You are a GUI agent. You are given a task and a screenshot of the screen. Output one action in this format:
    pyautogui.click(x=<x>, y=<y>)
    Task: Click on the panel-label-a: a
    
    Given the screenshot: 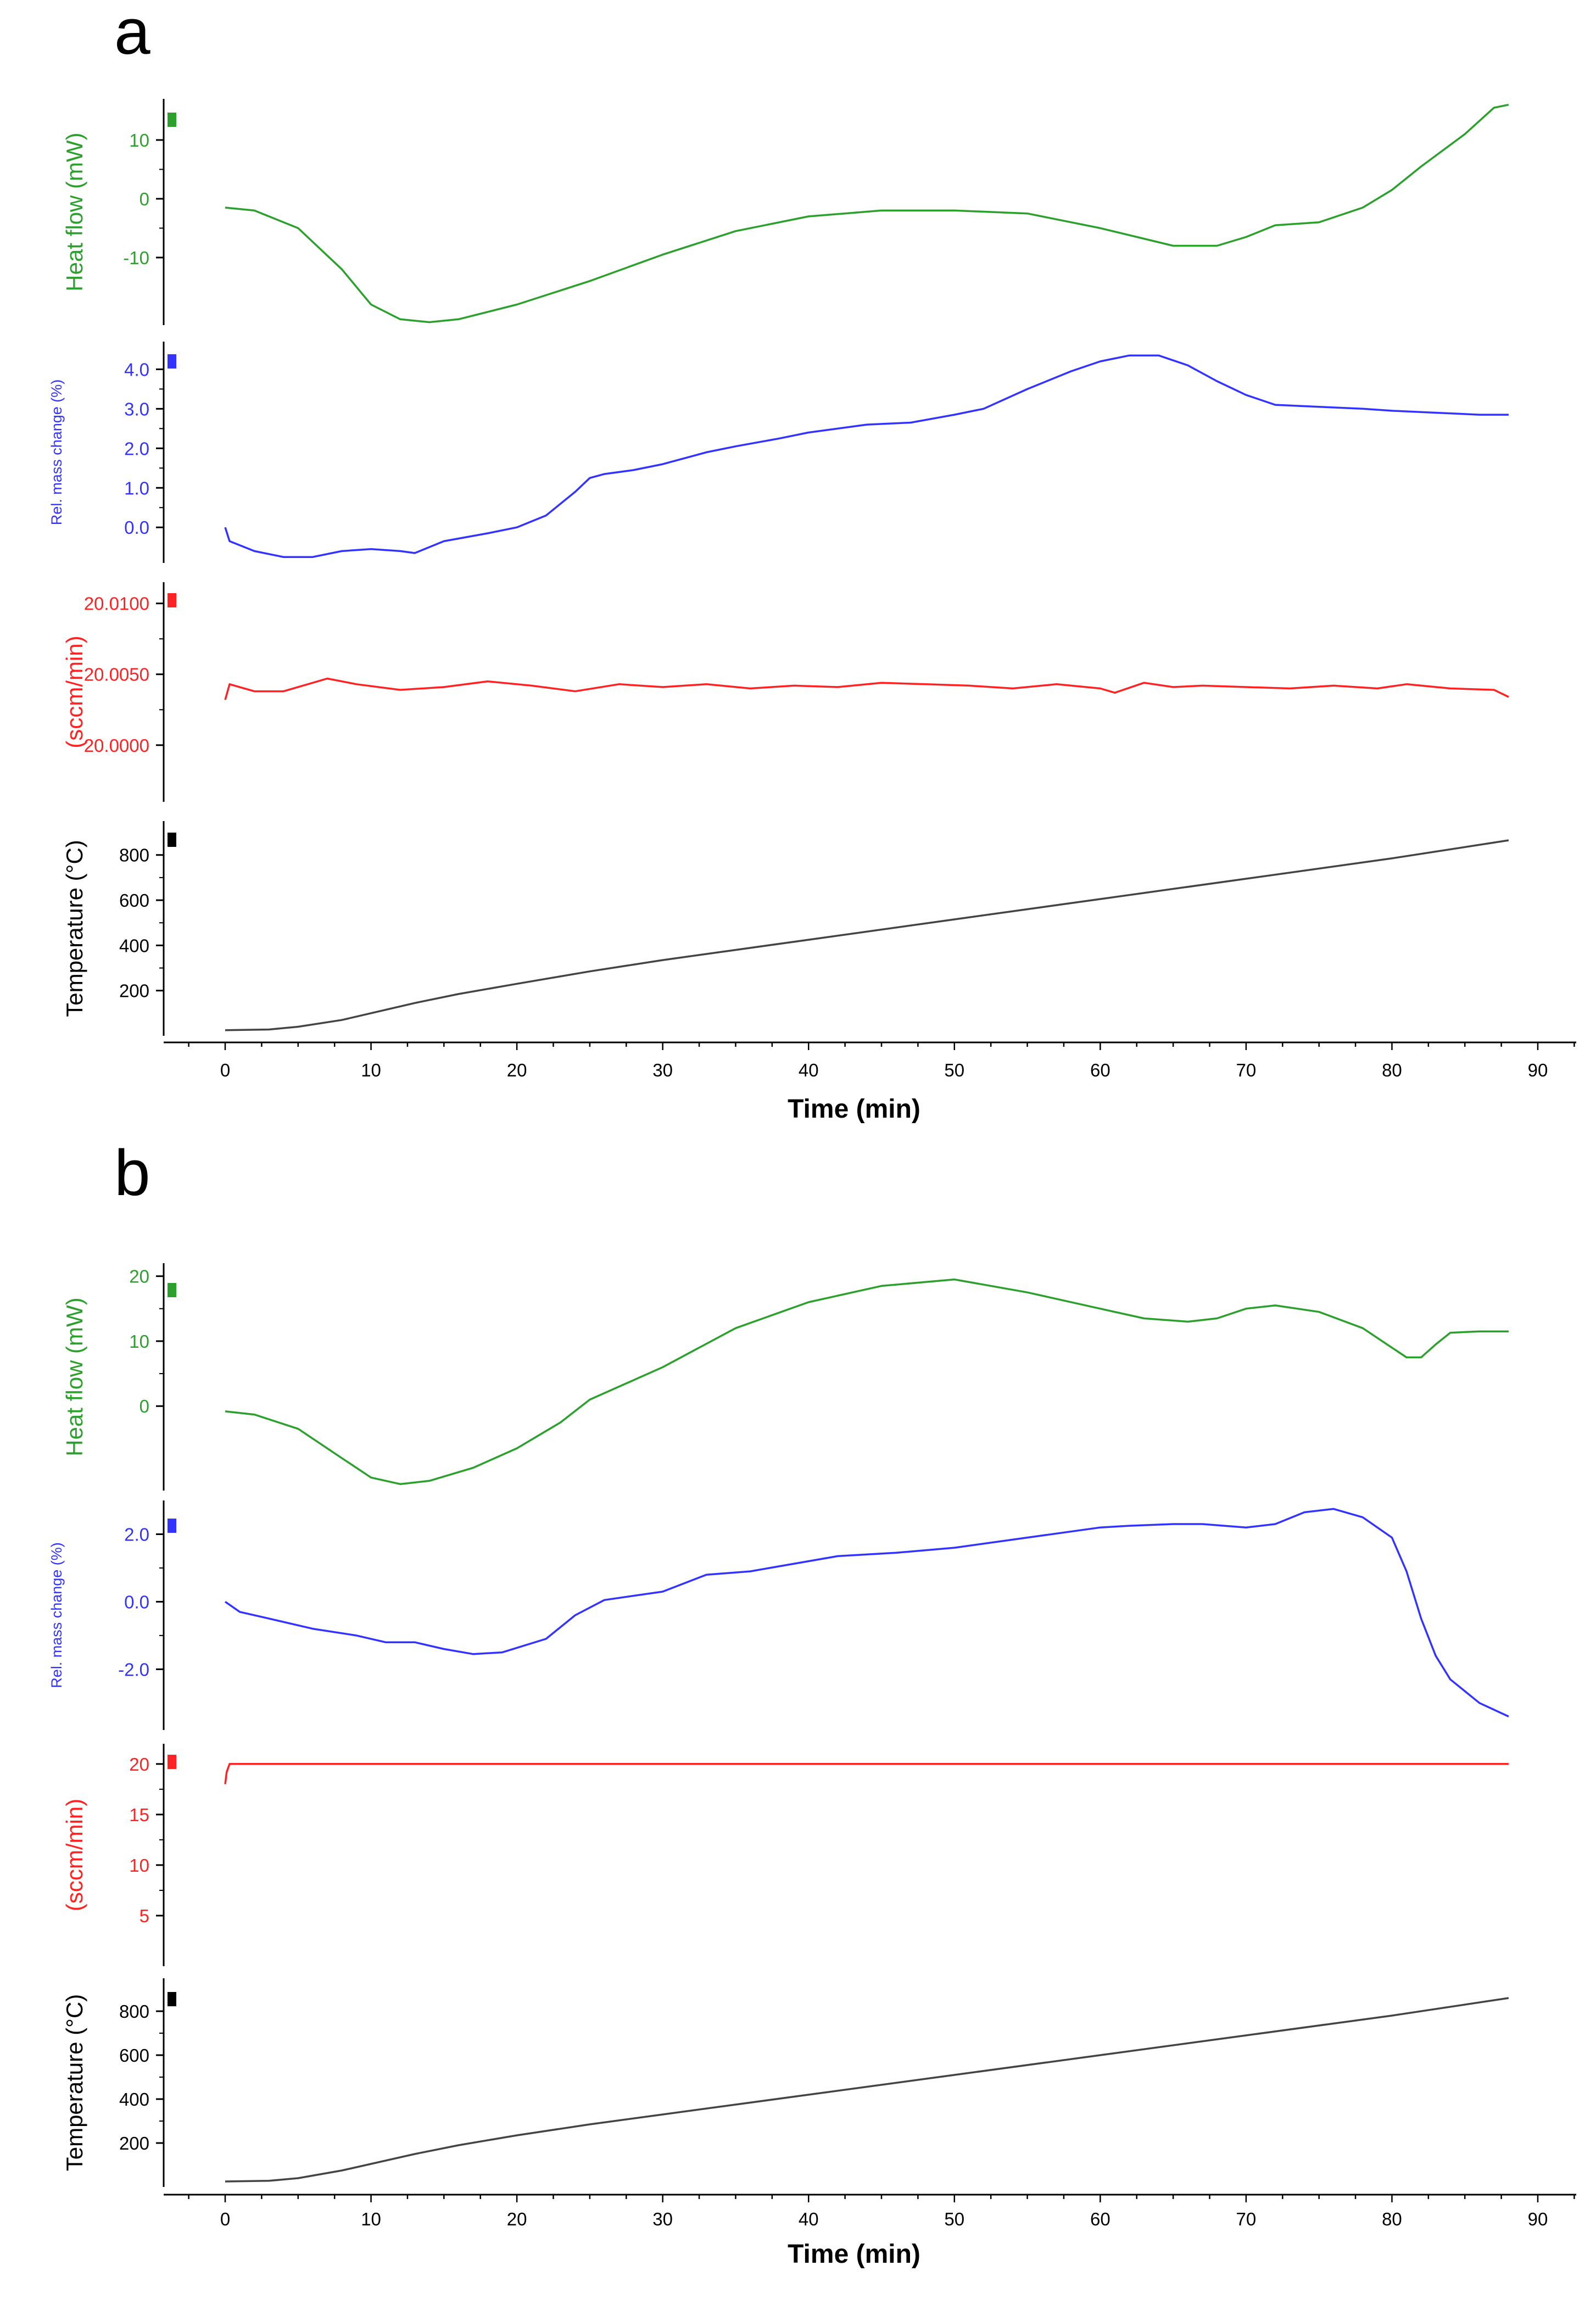 What is the action you would take?
    pyautogui.click(x=132, y=34)
    